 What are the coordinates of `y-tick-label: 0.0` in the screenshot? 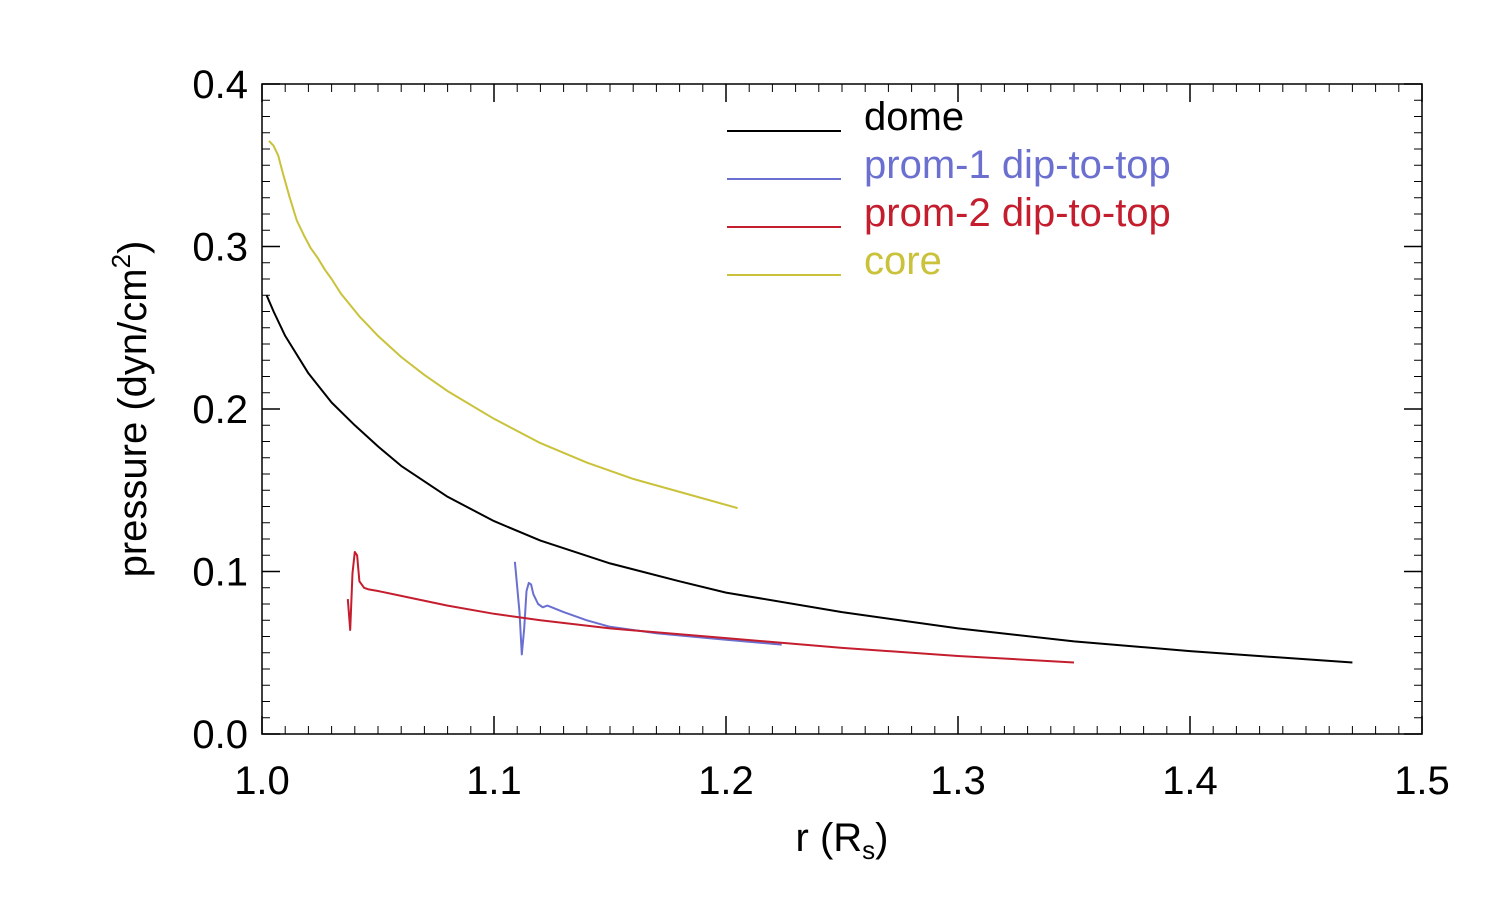 It's located at (220, 735).